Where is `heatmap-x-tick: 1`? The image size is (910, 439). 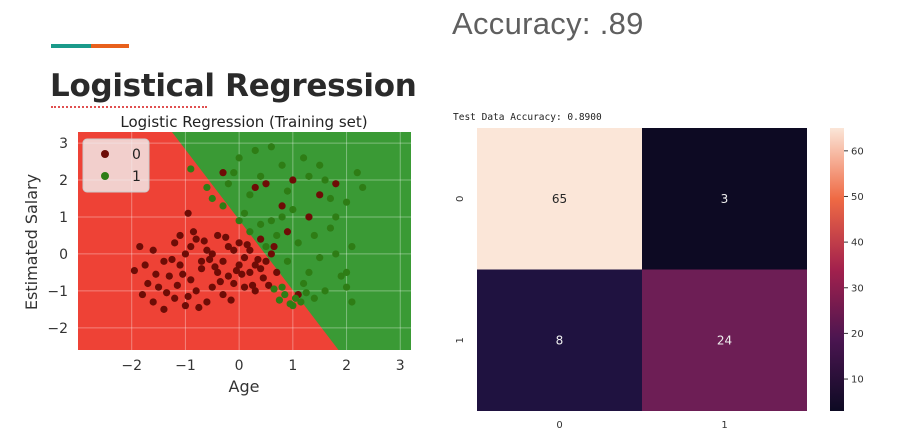 heatmap-x-tick: 1 is located at coordinates (724, 425).